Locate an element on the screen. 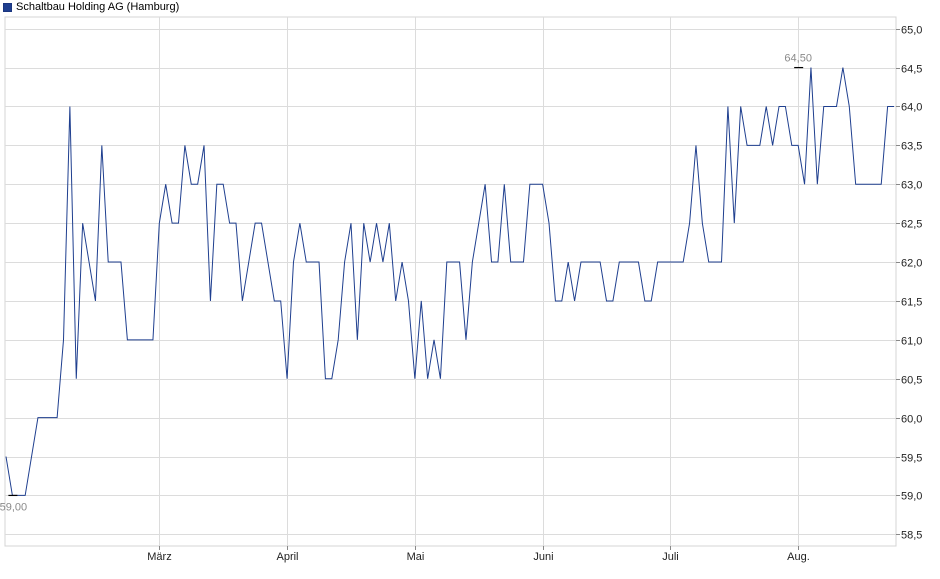  y-tick-label: 60,5 is located at coordinates (911, 381).